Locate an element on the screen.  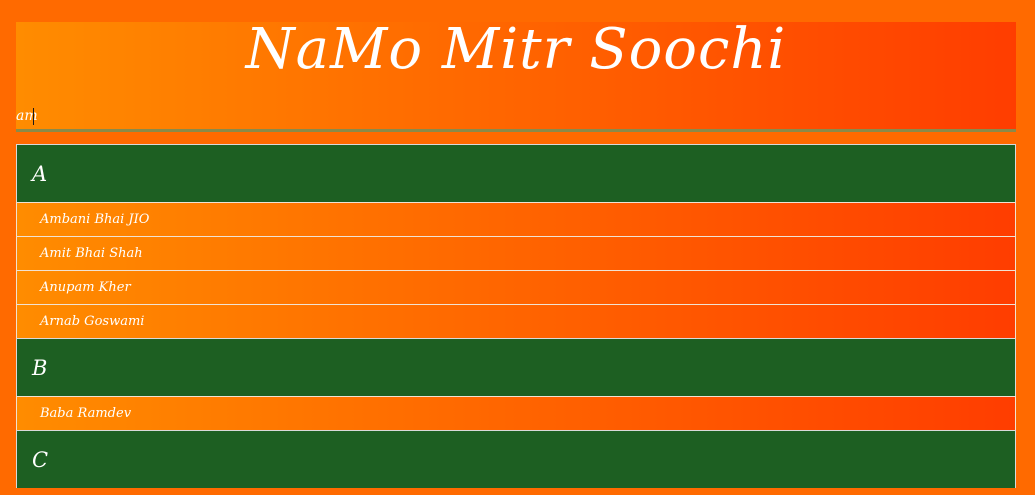
section-header-c: C is located at coordinates (516, 459).